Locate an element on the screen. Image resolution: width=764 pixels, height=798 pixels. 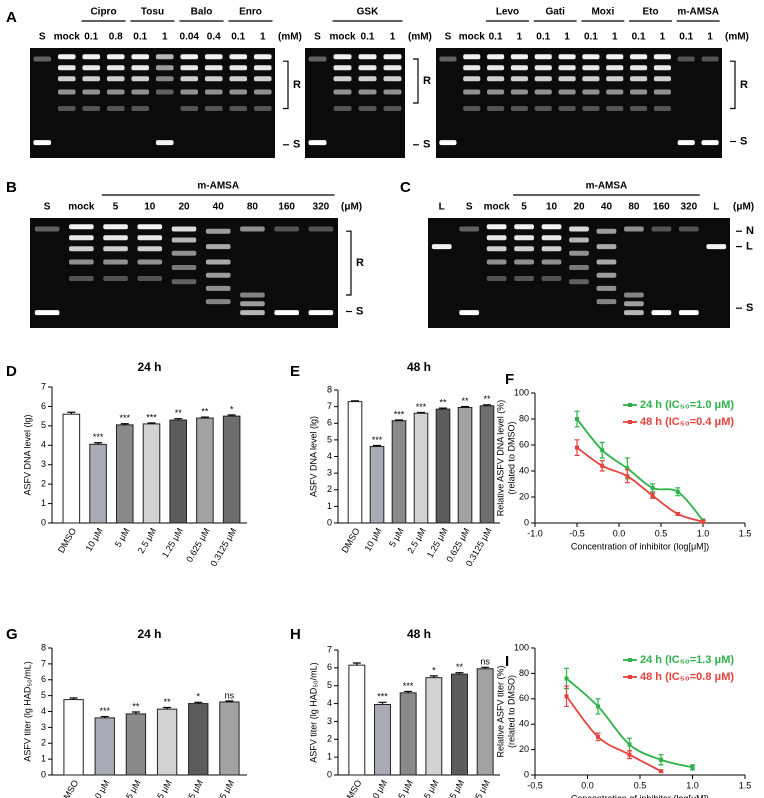
legend-marker is located at coordinates (630, 405).